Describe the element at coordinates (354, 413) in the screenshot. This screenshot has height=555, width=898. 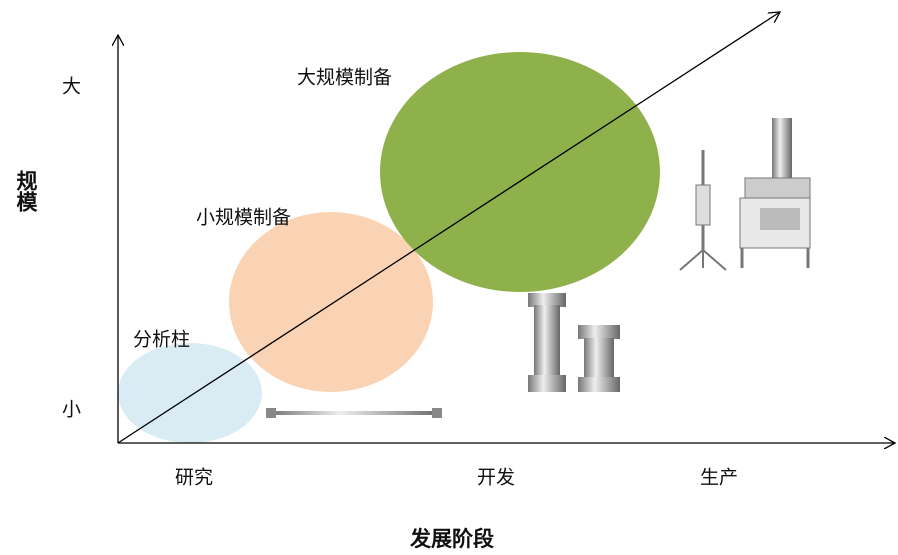
I see `analytical-column` at that location.